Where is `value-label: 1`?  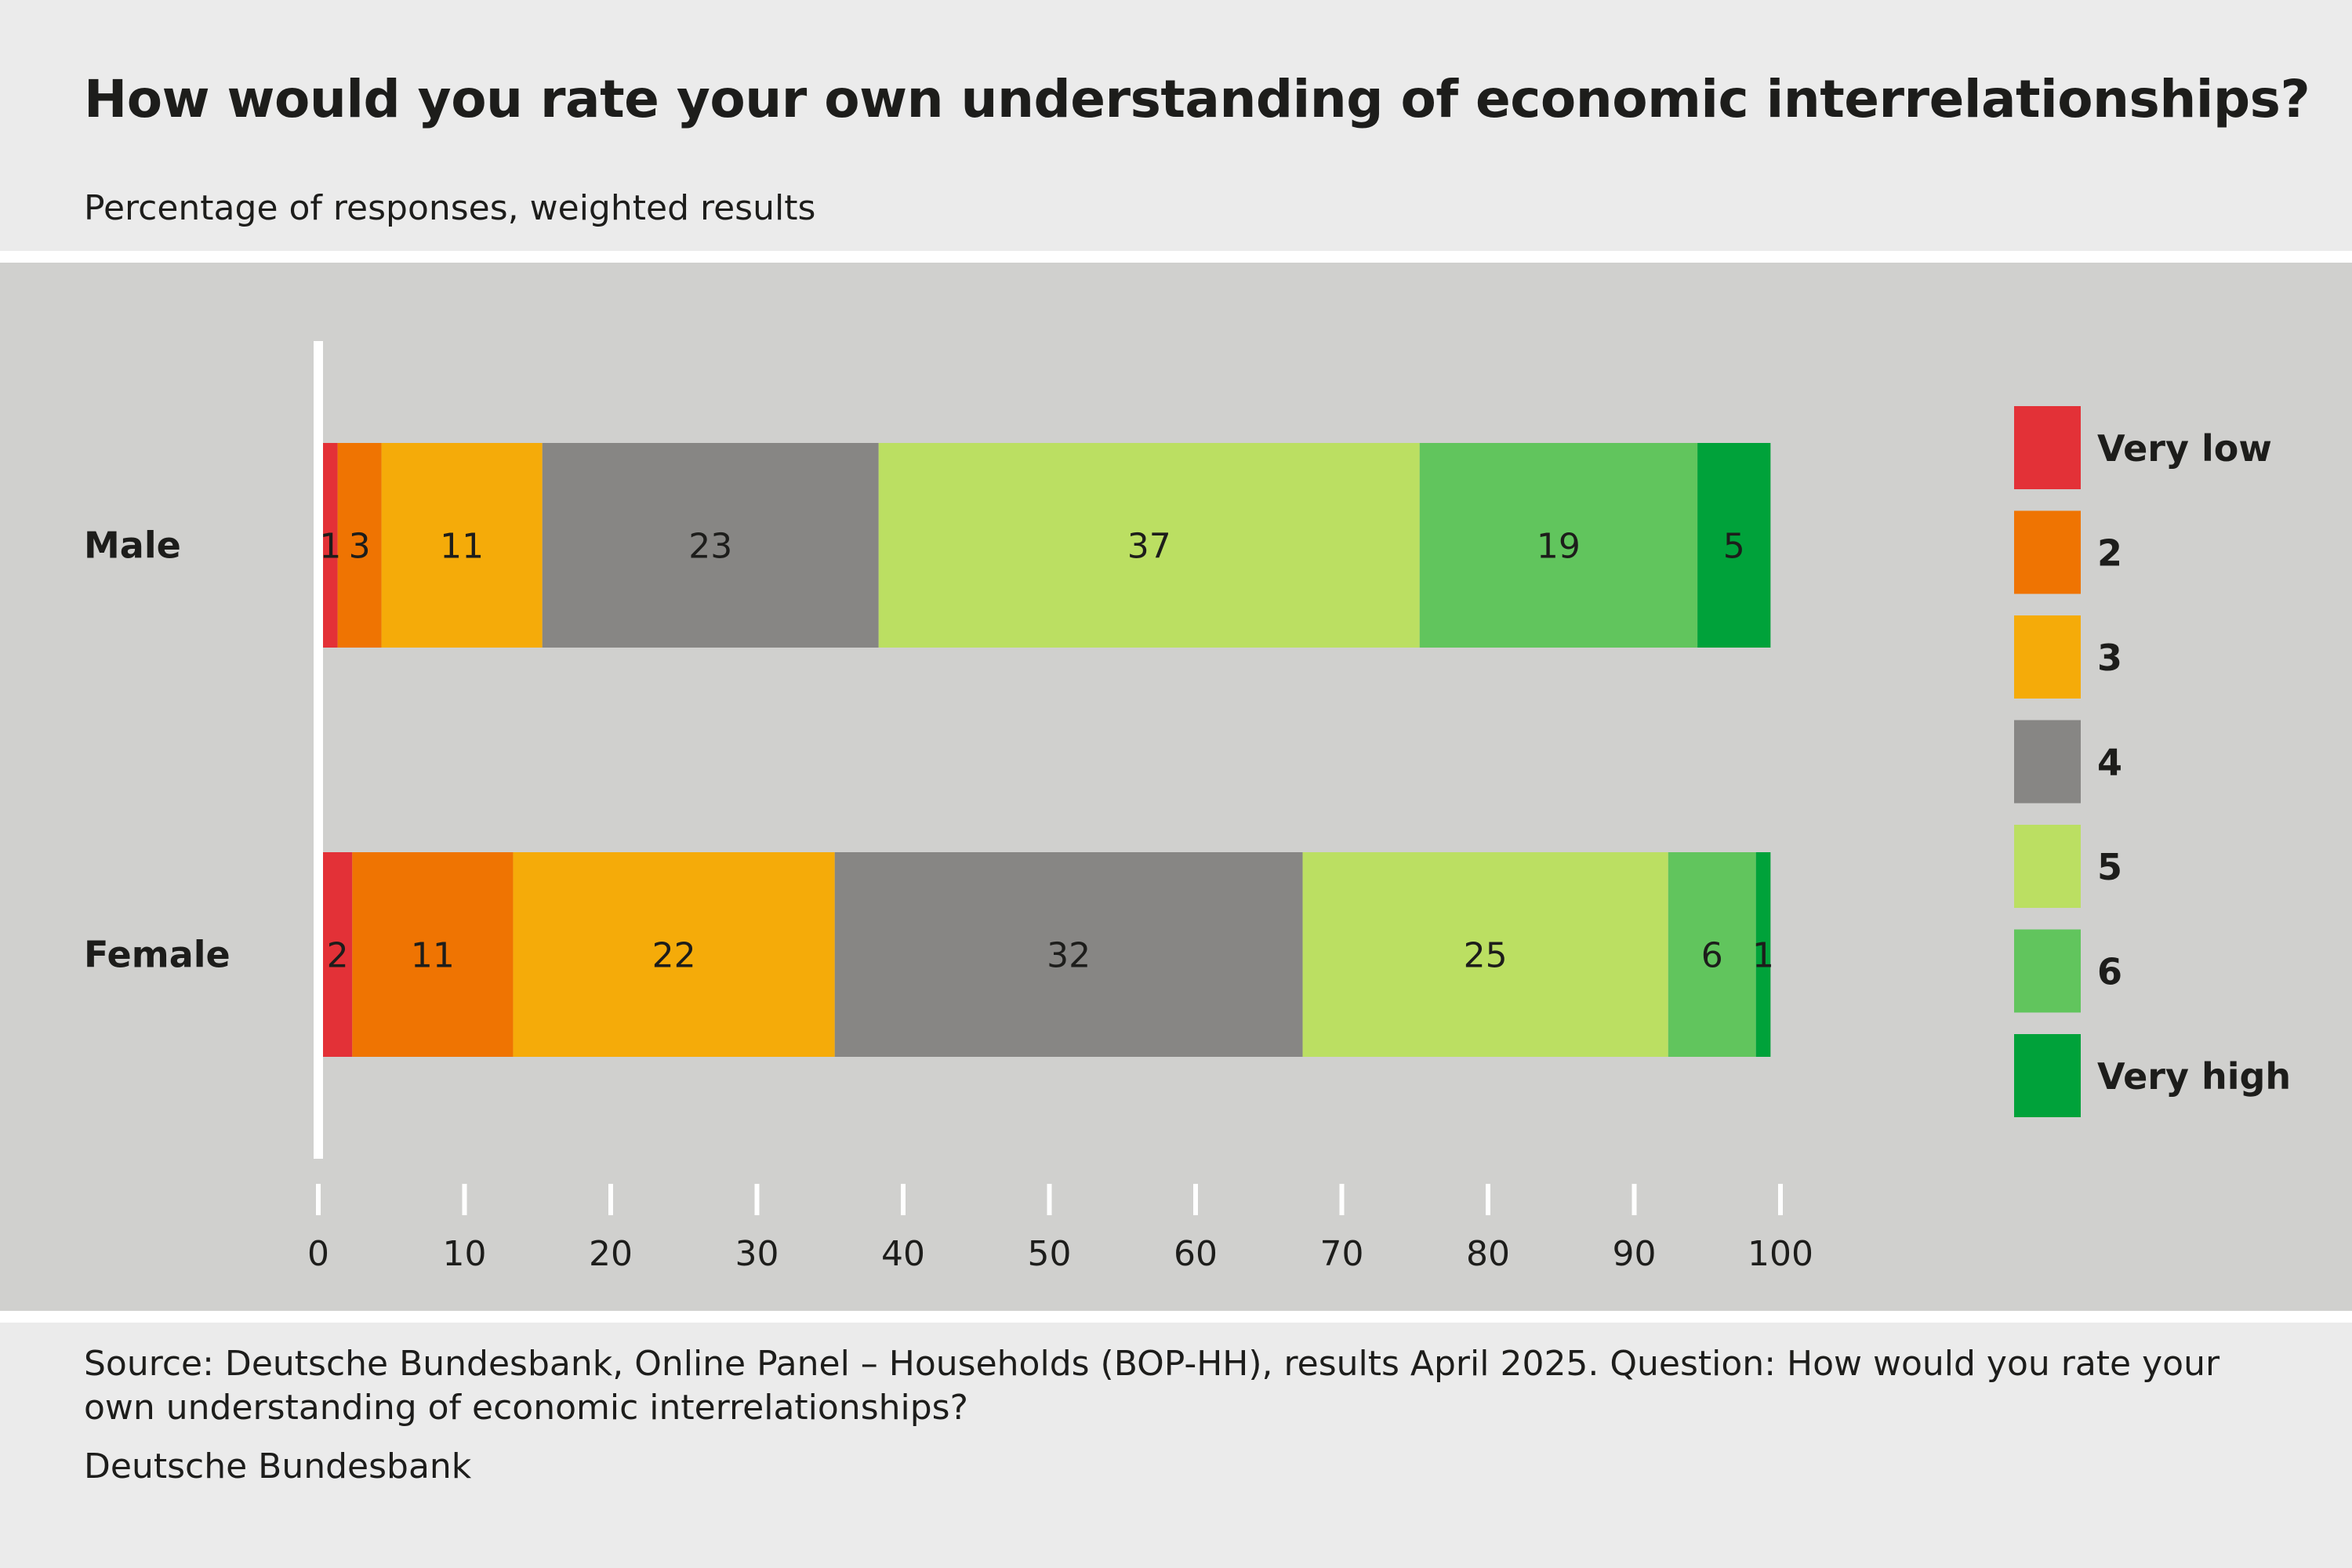 value-label: 1 is located at coordinates (1763, 956).